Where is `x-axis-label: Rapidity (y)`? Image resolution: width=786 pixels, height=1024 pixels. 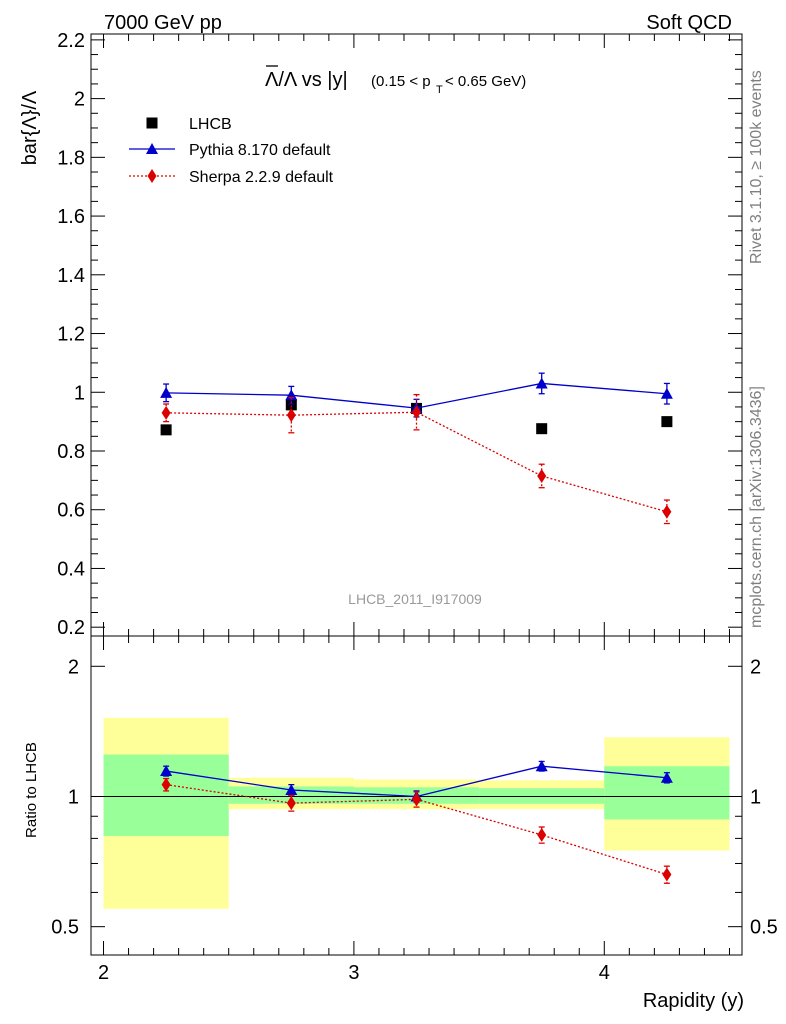
x-axis-label: Rapidity (y) is located at coordinates (693, 1001).